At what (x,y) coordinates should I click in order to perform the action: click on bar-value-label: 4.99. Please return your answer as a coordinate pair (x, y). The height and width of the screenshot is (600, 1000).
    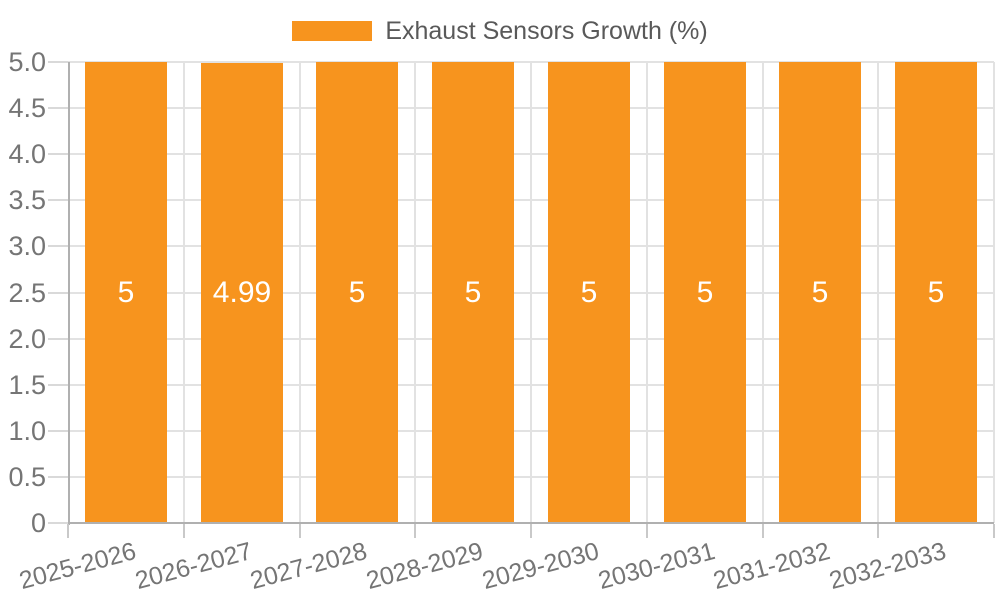
    Looking at the image, I should click on (242, 292).